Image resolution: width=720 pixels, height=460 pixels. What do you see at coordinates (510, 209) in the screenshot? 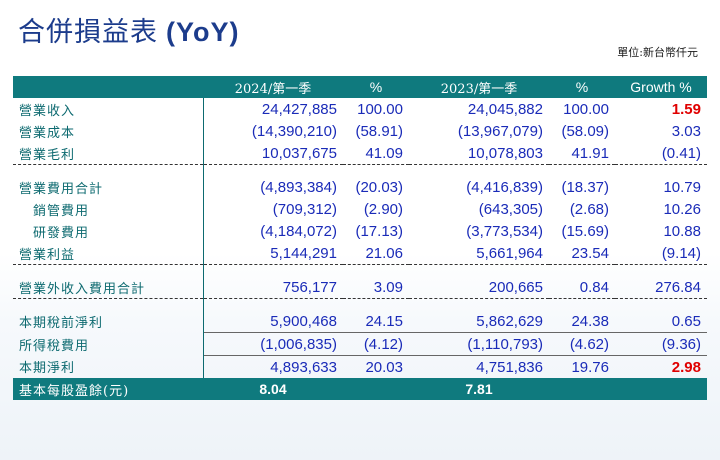
I see `value-2023: (643,305)` at bounding box center [510, 209].